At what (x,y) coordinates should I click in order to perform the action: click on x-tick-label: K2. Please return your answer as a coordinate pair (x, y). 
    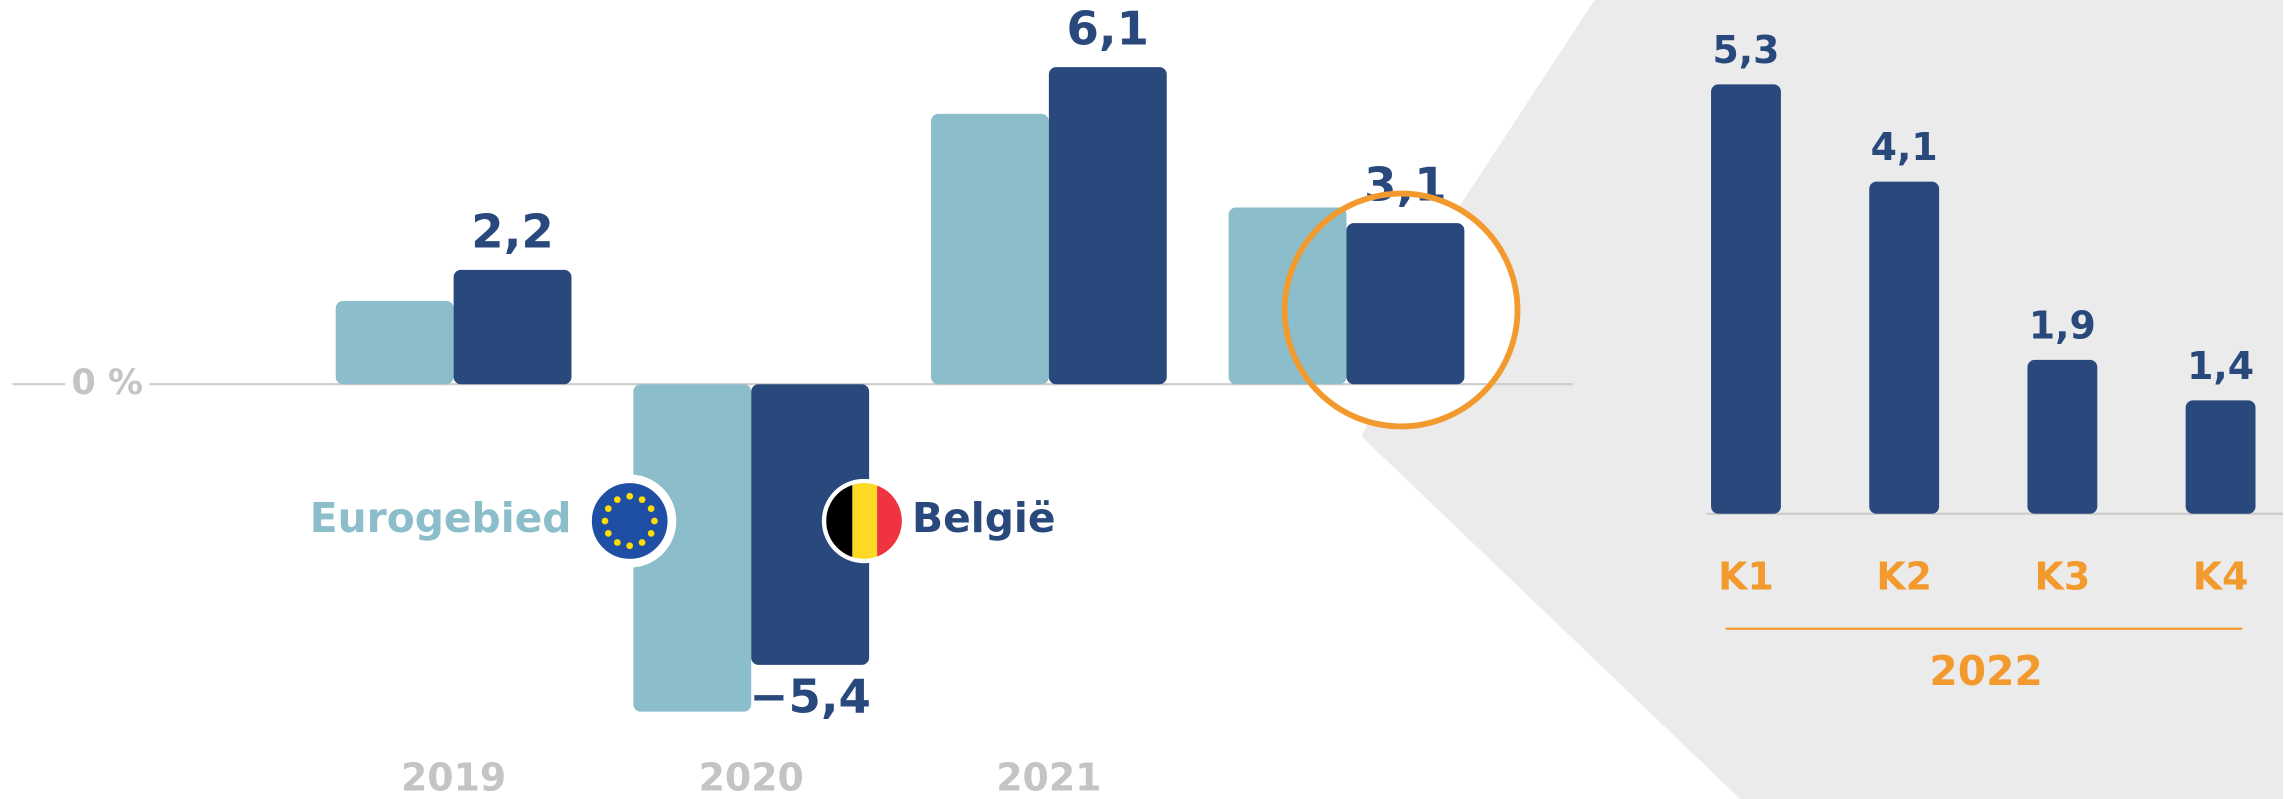
    Looking at the image, I should click on (1904, 577).